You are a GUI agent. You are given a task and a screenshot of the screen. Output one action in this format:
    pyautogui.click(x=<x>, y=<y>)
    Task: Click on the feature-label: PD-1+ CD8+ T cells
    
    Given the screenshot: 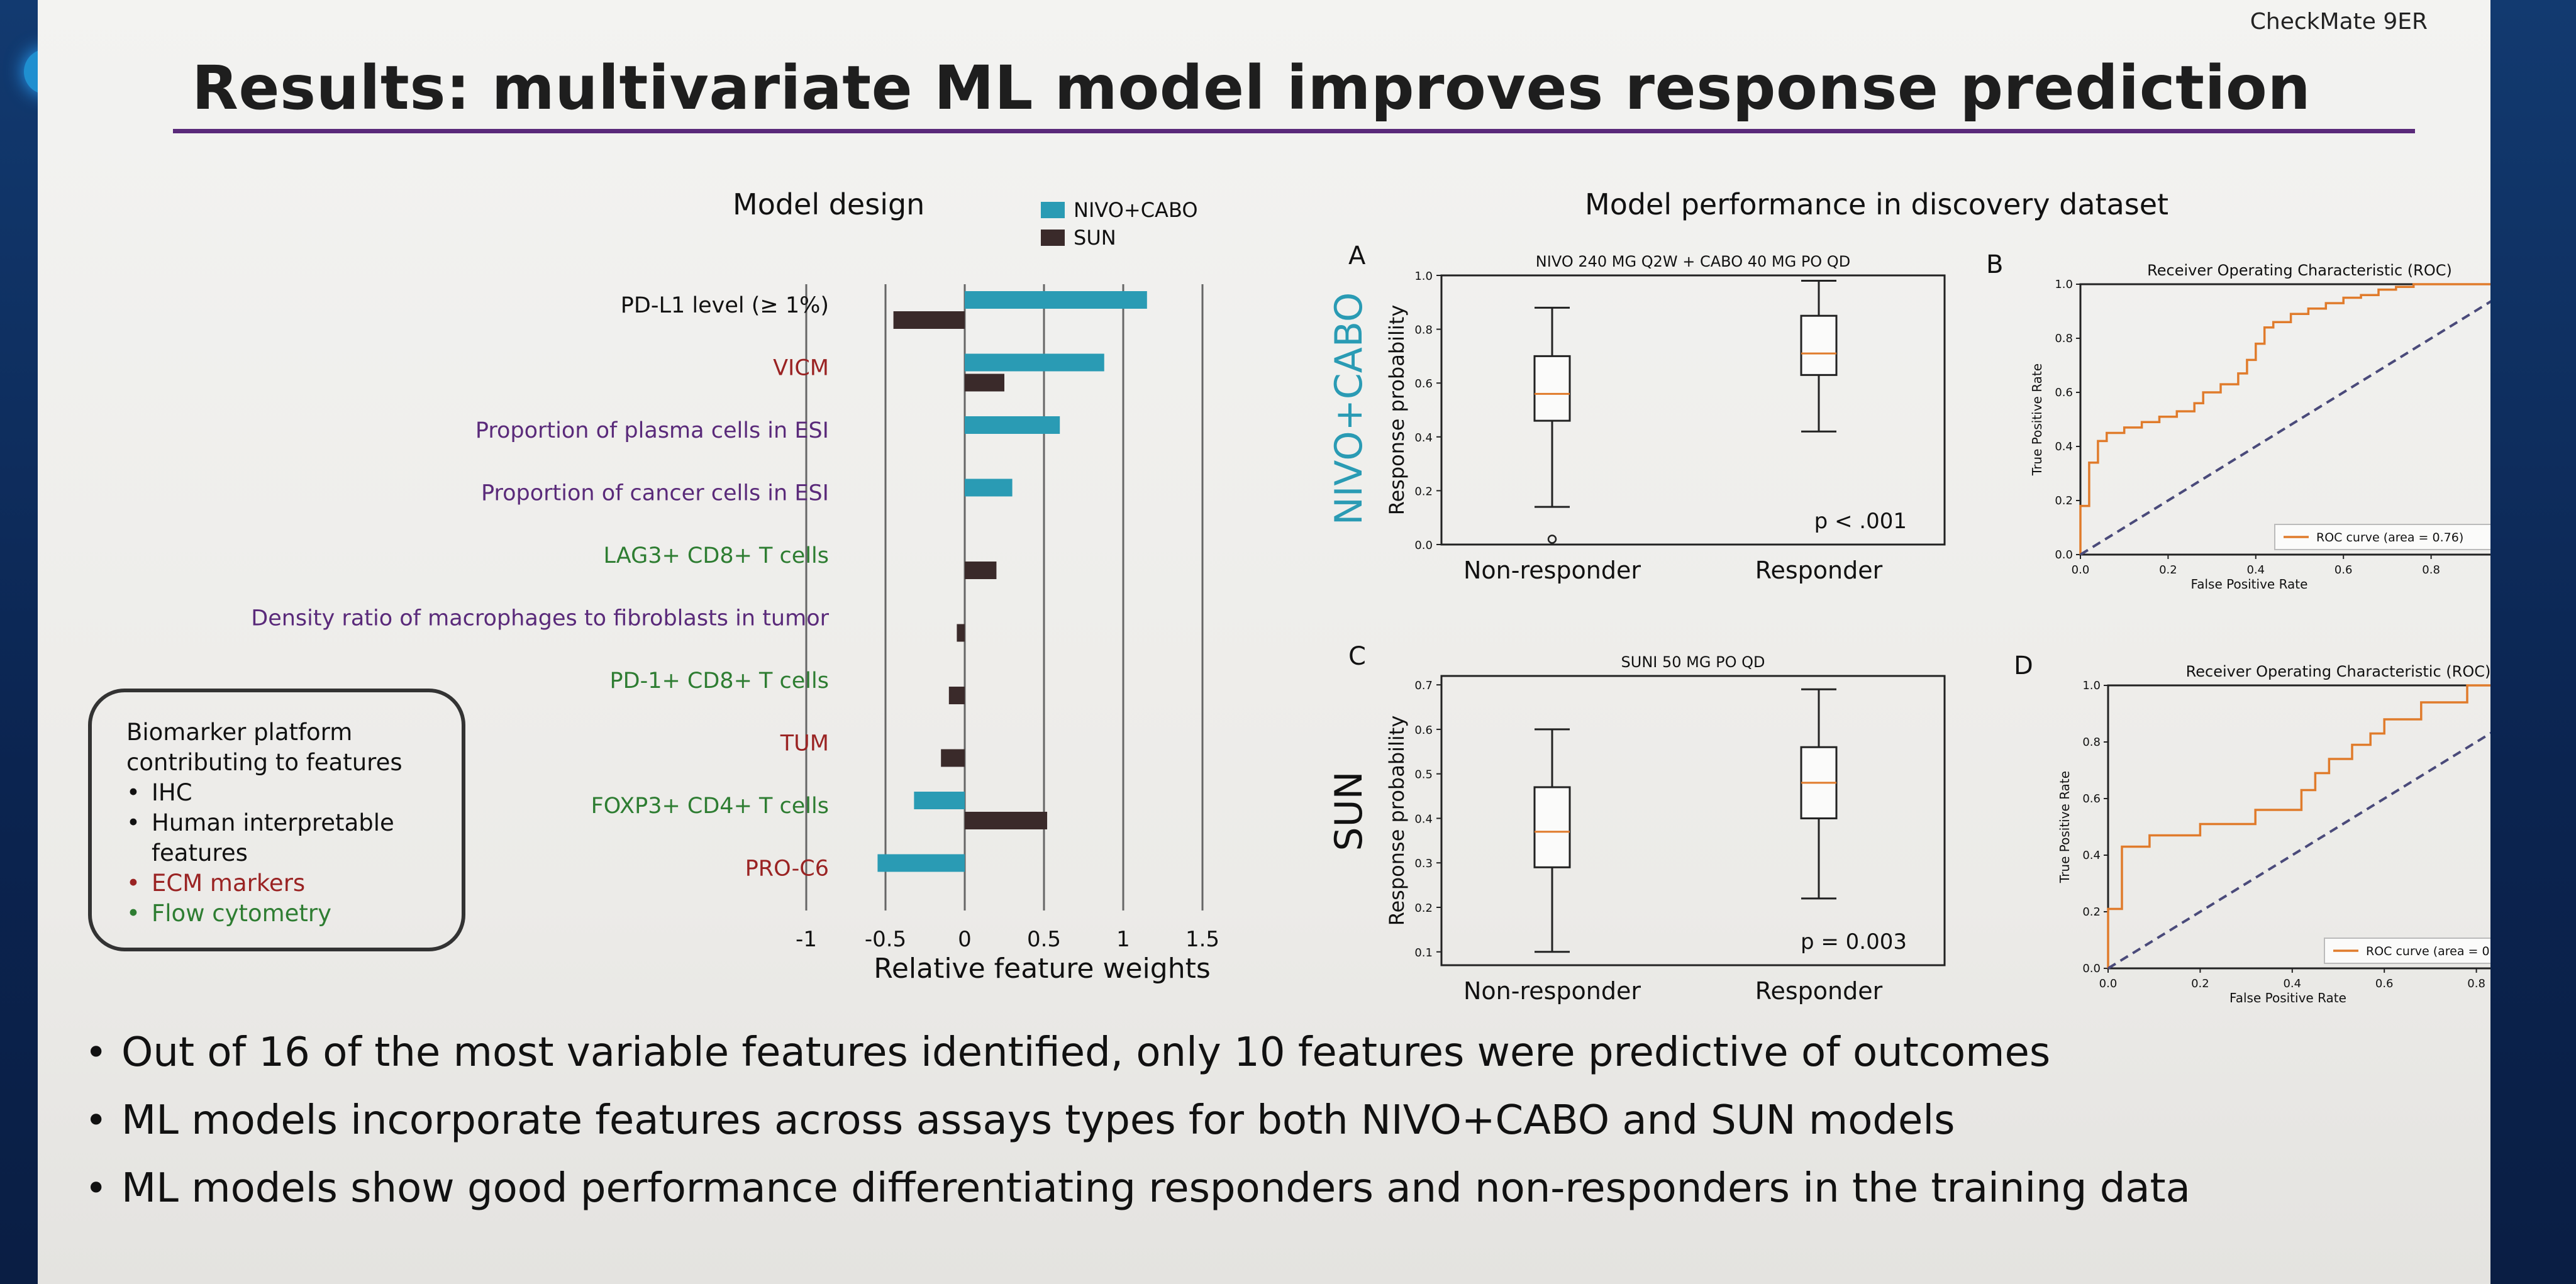 What is the action you would take?
    pyautogui.click(x=719, y=681)
    